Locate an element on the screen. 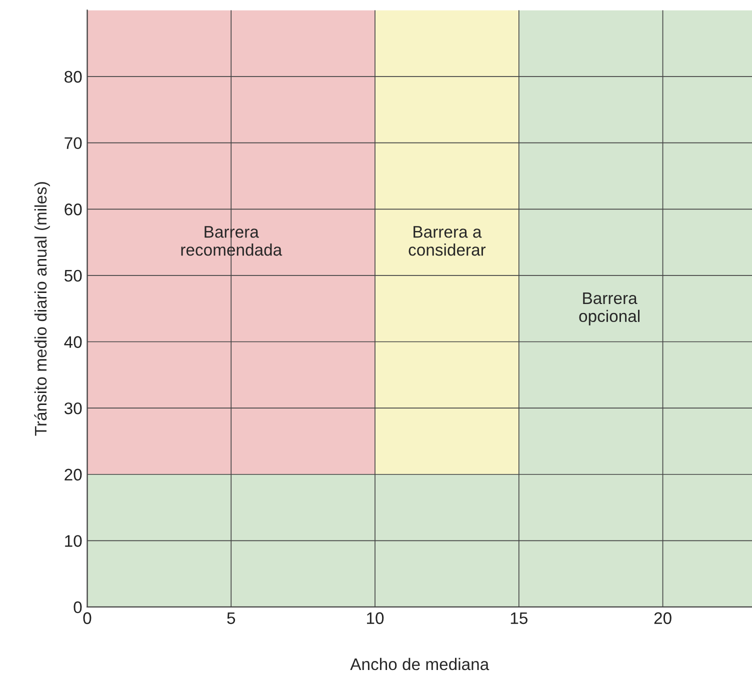 This screenshot has height=682, width=752. y-tick-label: 70 is located at coordinates (73, 143).